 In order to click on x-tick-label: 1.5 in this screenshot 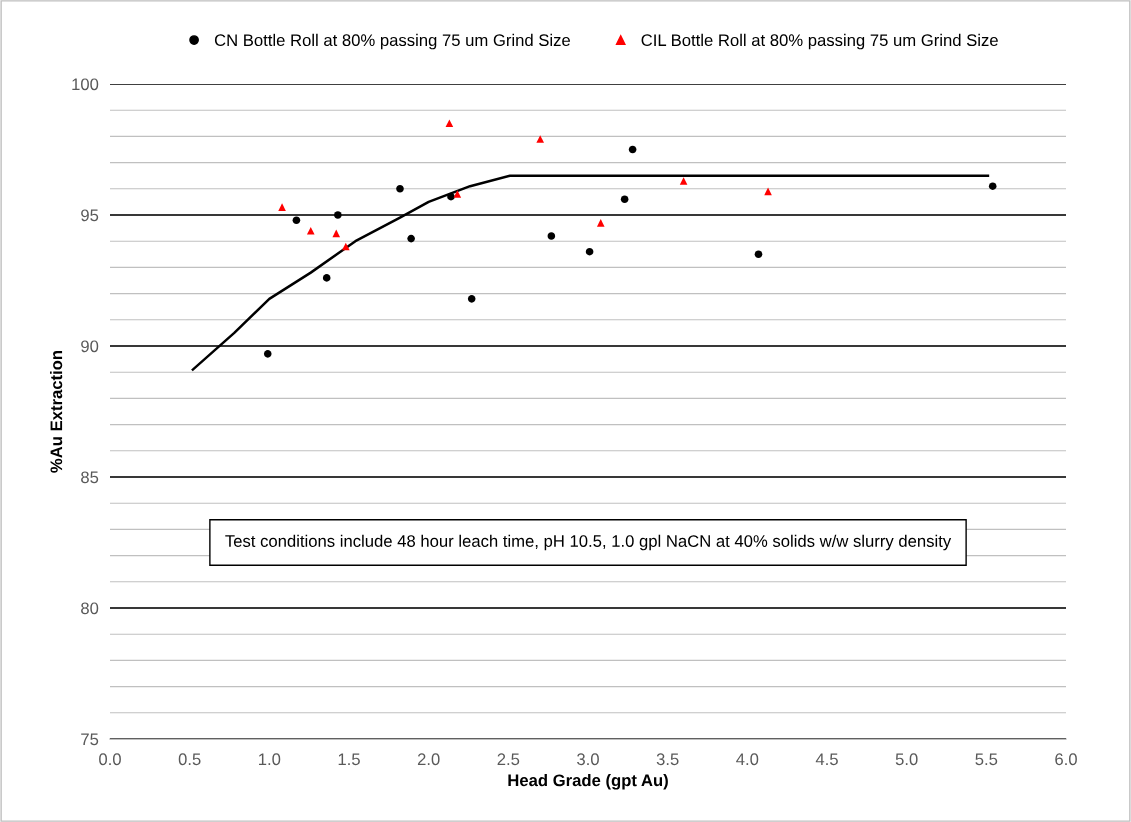, I will do `click(349, 759)`.